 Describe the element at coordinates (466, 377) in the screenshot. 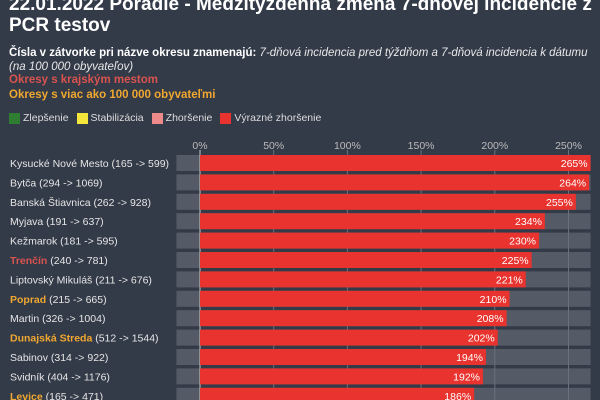

I see `value-label: 192%` at that location.